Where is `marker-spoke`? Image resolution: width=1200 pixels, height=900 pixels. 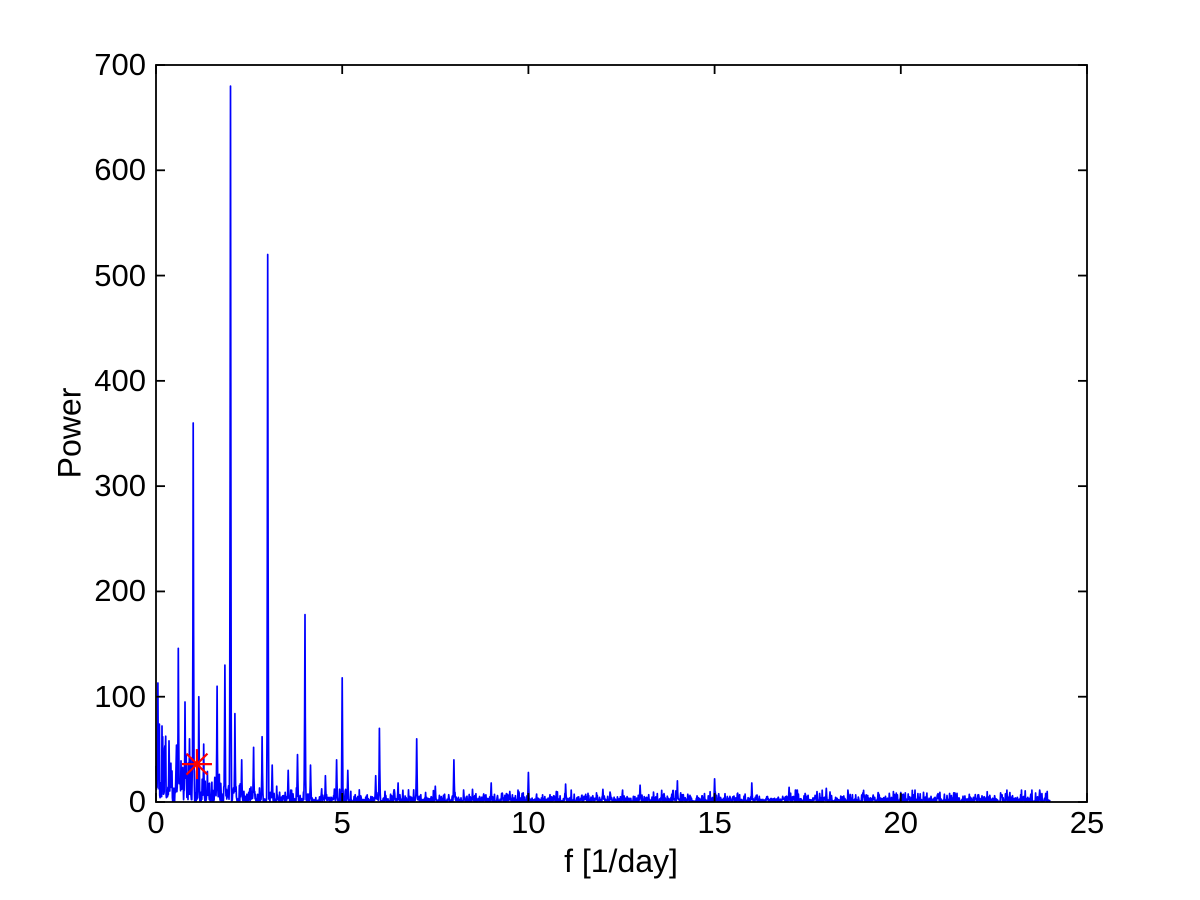
marker-spoke is located at coordinates (197, 764).